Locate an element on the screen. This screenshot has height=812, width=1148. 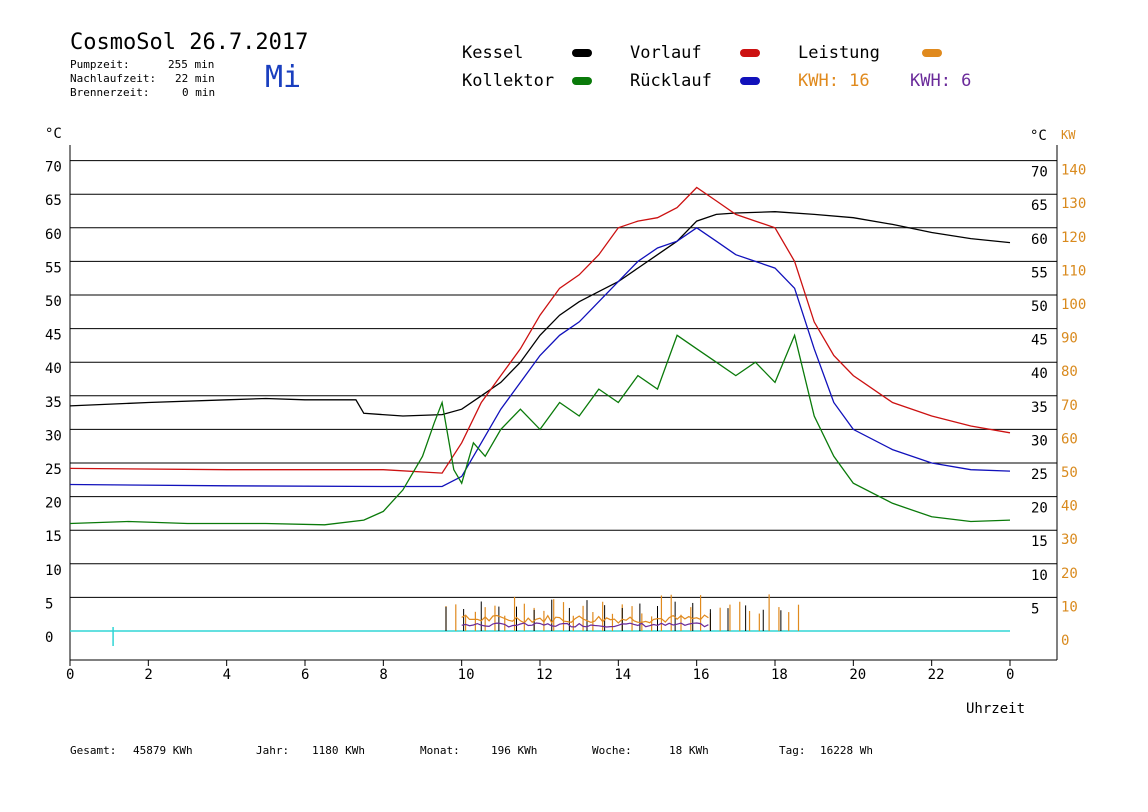
woche-label: Woche: is located at coordinates (612, 750).